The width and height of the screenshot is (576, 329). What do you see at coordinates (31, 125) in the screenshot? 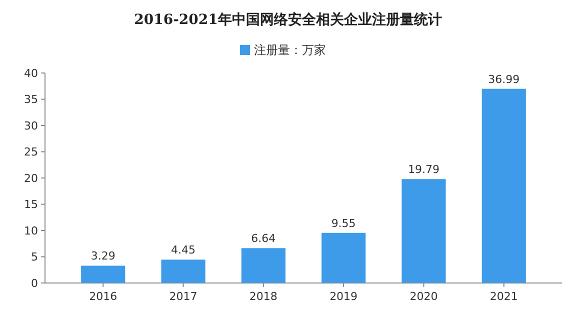
I see `y-tick-label: 30` at bounding box center [31, 125].